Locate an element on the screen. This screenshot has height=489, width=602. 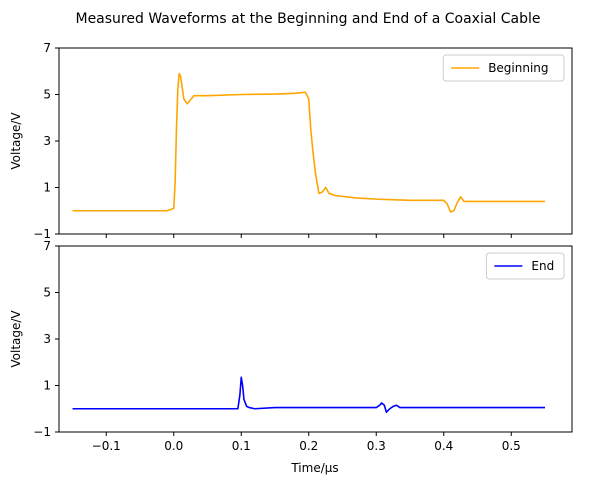
legend-label-1: End is located at coordinates (542, 266).